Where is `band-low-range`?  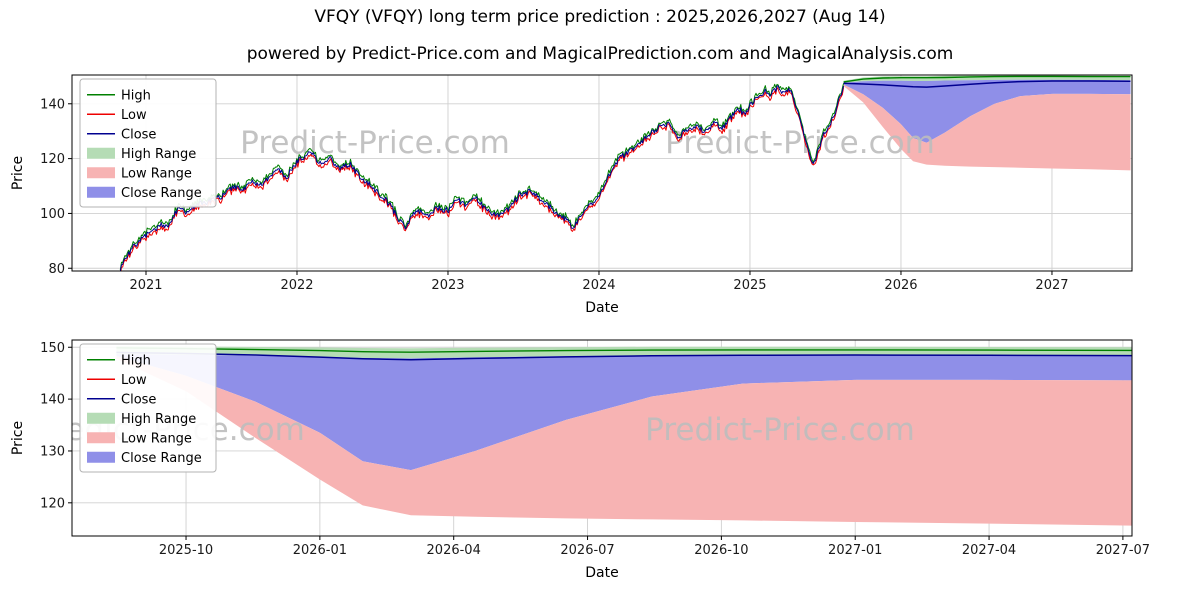
band-low-range is located at coordinates (987, 127).